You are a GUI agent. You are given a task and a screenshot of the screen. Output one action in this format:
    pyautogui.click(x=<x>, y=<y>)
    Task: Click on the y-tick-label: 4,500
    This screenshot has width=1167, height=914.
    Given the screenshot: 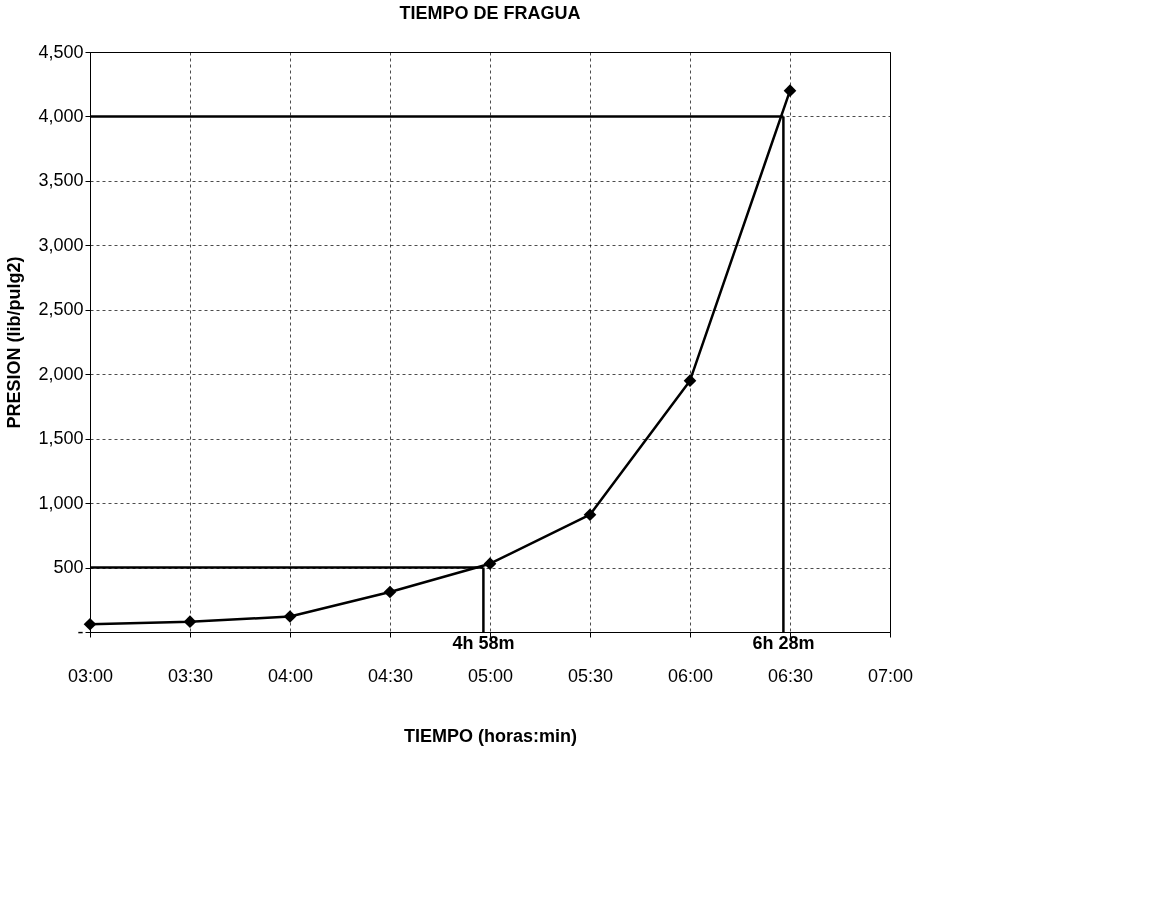 What is the action you would take?
    pyautogui.click(x=61, y=51)
    